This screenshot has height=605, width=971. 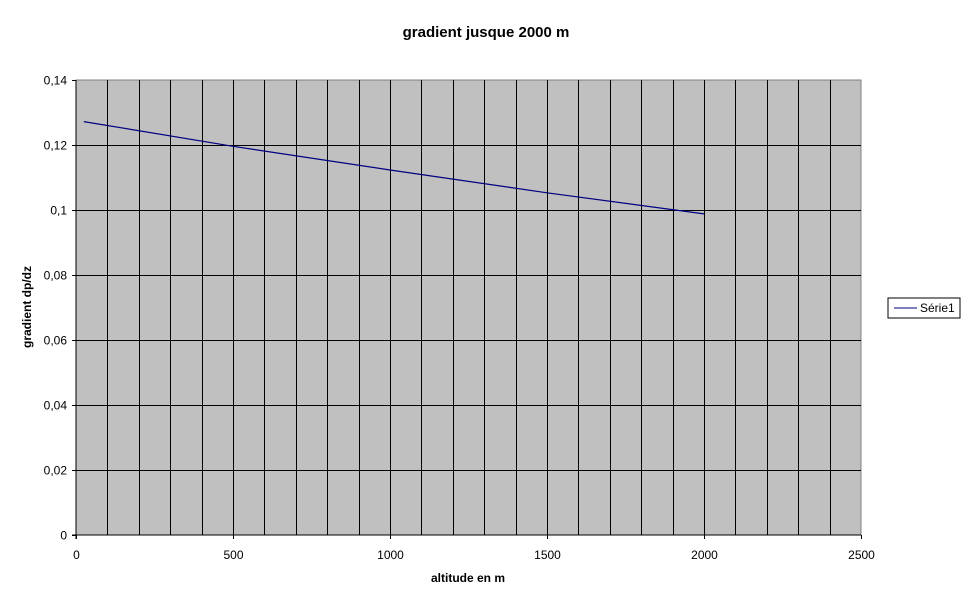 What do you see at coordinates (468, 578) in the screenshot?
I see `x-axis-label: altitude en m` at bounding box center [468, 578].